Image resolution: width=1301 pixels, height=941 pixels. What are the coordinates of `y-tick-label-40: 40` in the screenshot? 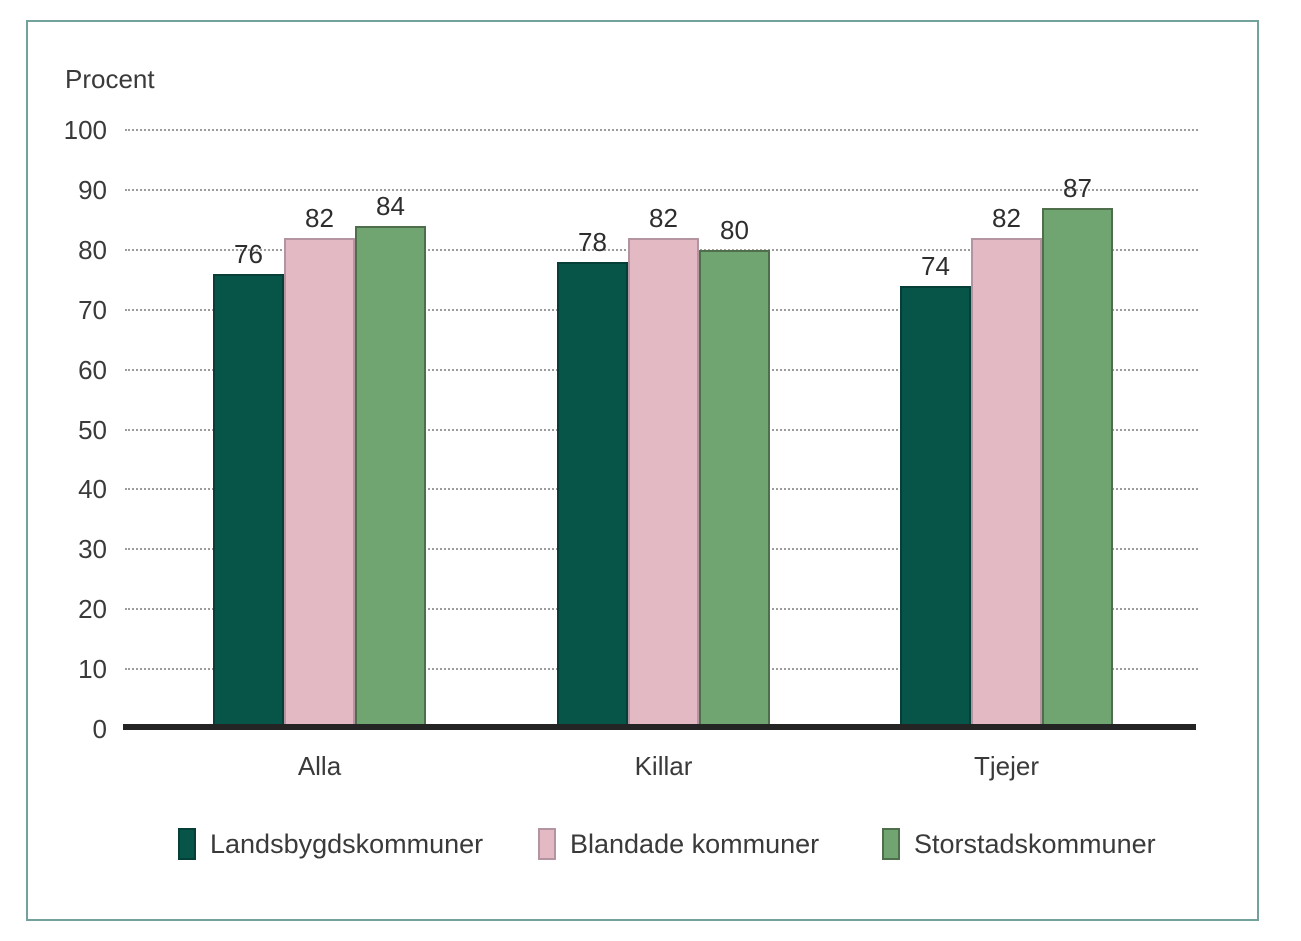 It's located at (92, 489).